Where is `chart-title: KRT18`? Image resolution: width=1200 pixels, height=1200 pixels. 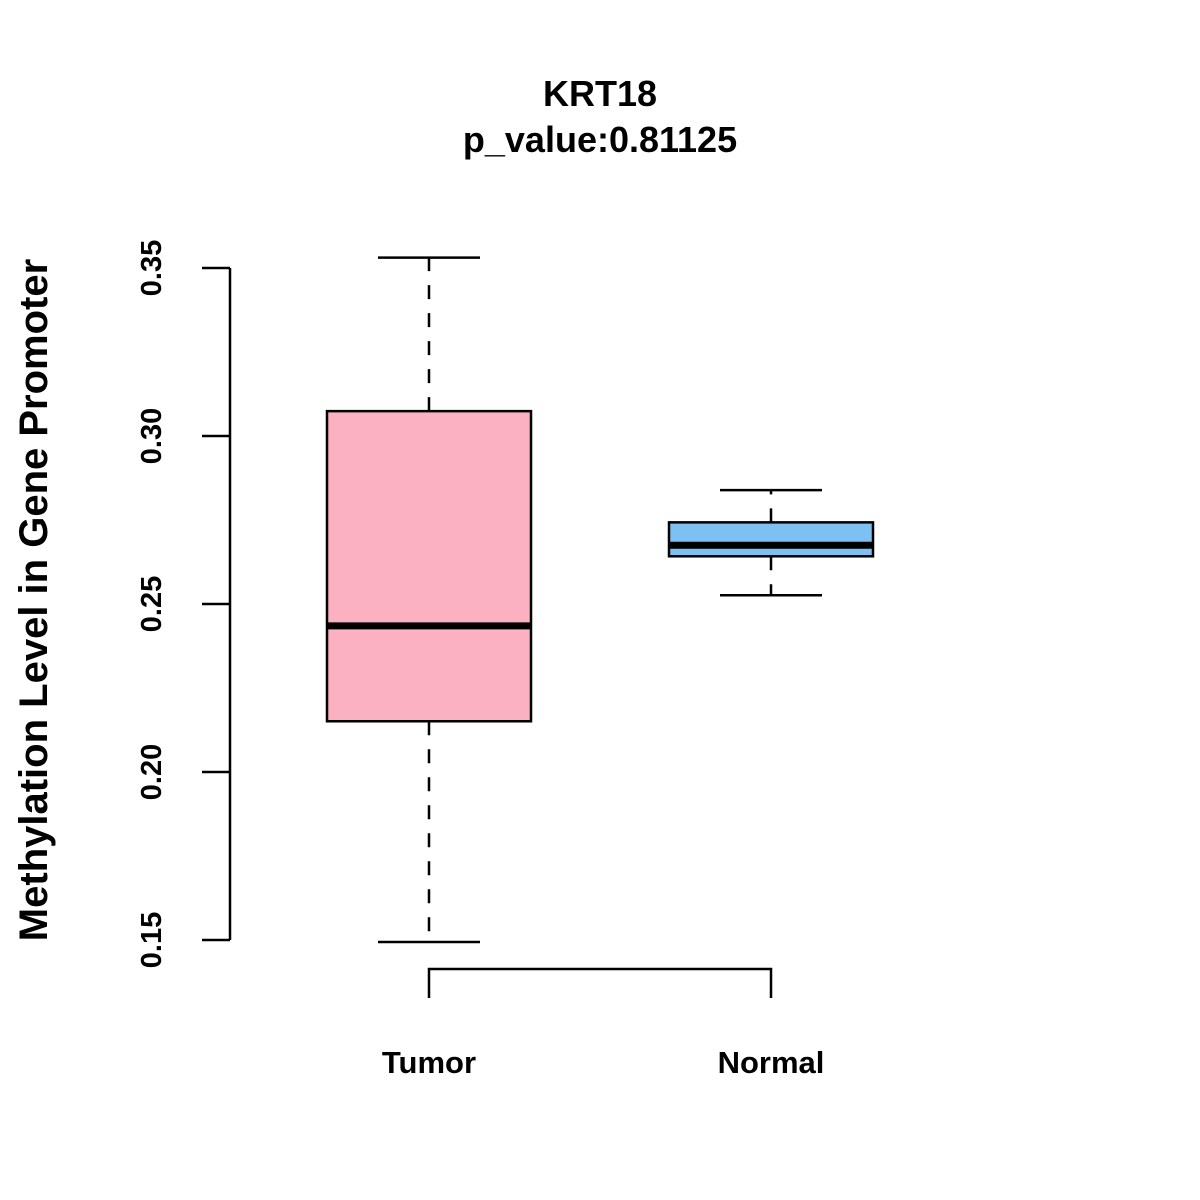 chart-title: KRT18 is located at coordinates (600, 93).